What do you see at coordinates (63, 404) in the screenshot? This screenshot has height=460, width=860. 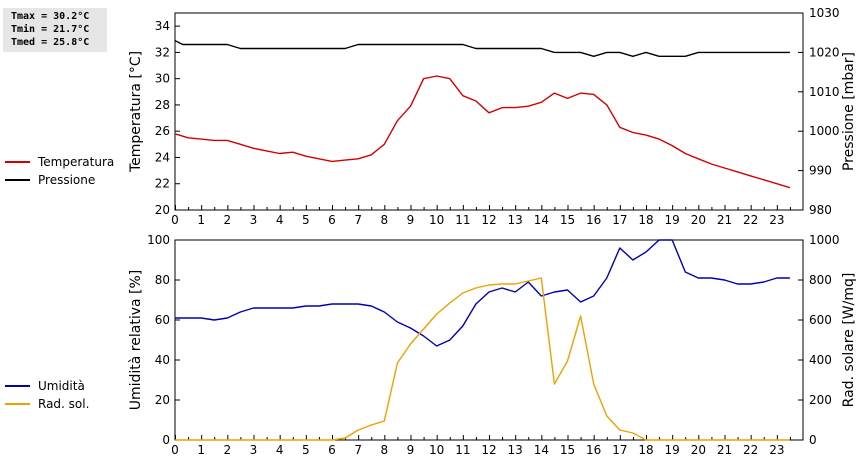 I see `legend-label: Rad. sol.` at bounding box center [63, 404].